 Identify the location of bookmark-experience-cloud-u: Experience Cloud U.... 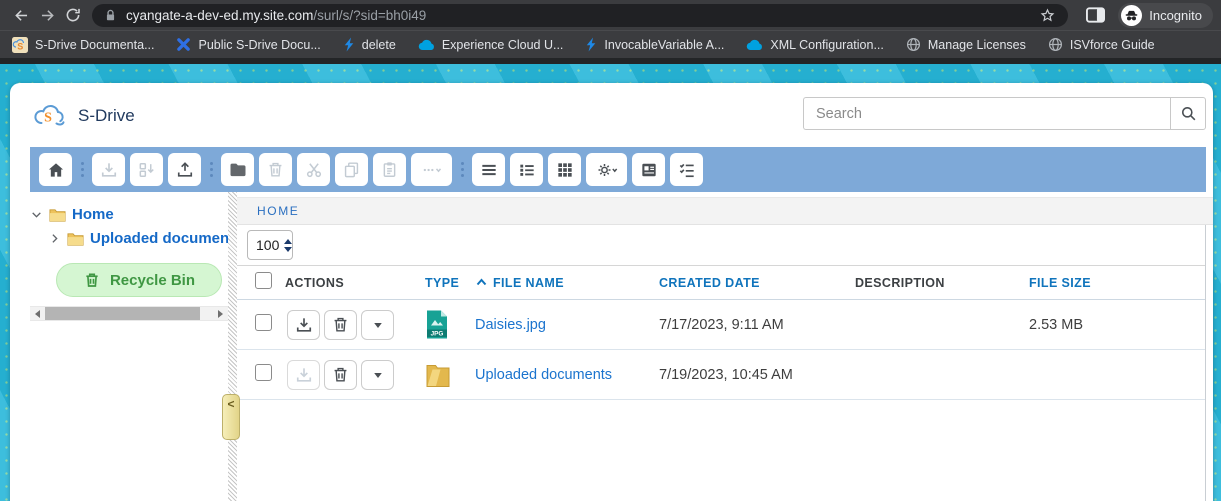
(490, 45).